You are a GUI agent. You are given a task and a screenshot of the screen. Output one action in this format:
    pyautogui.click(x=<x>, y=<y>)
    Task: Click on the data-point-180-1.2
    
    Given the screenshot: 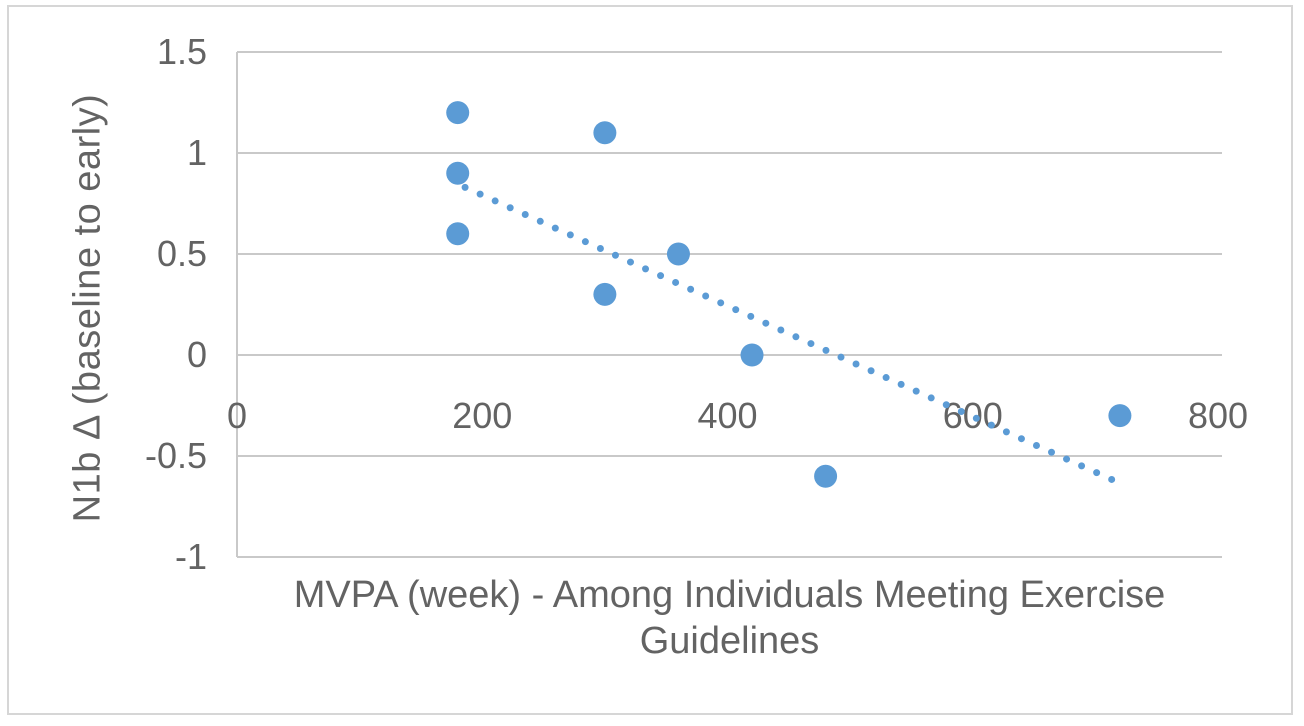 What is the action you would take?
    pyautogui.click(x=458, y=113)
    